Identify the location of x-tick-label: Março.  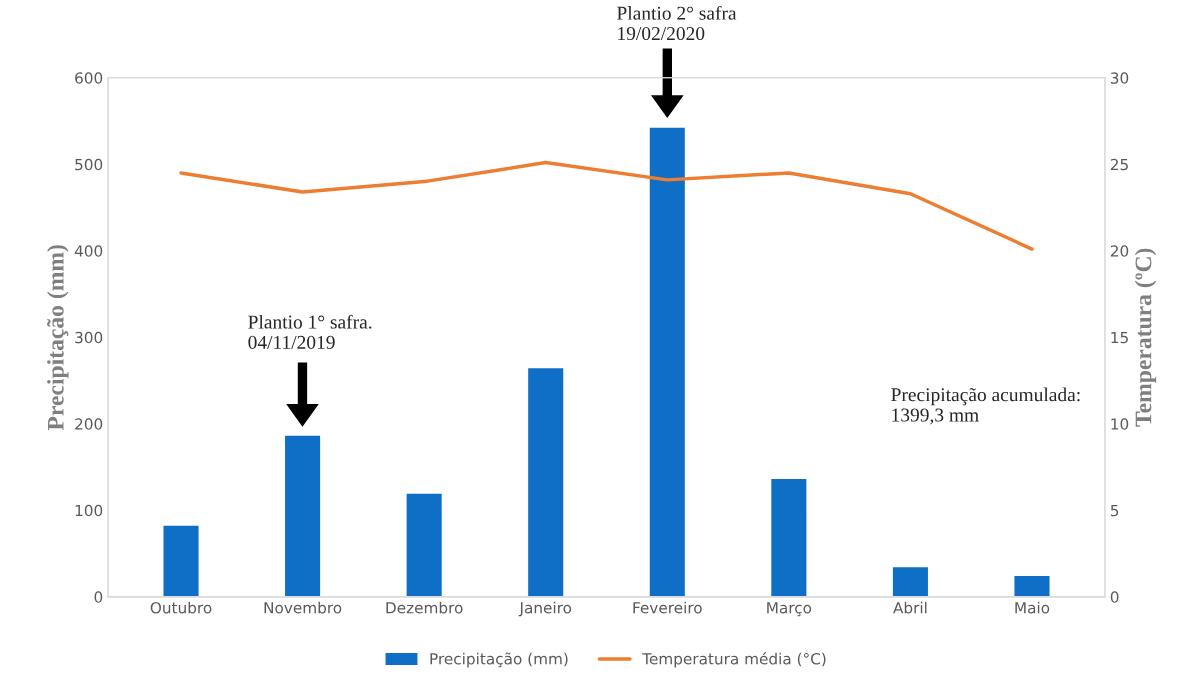
(789, 609).